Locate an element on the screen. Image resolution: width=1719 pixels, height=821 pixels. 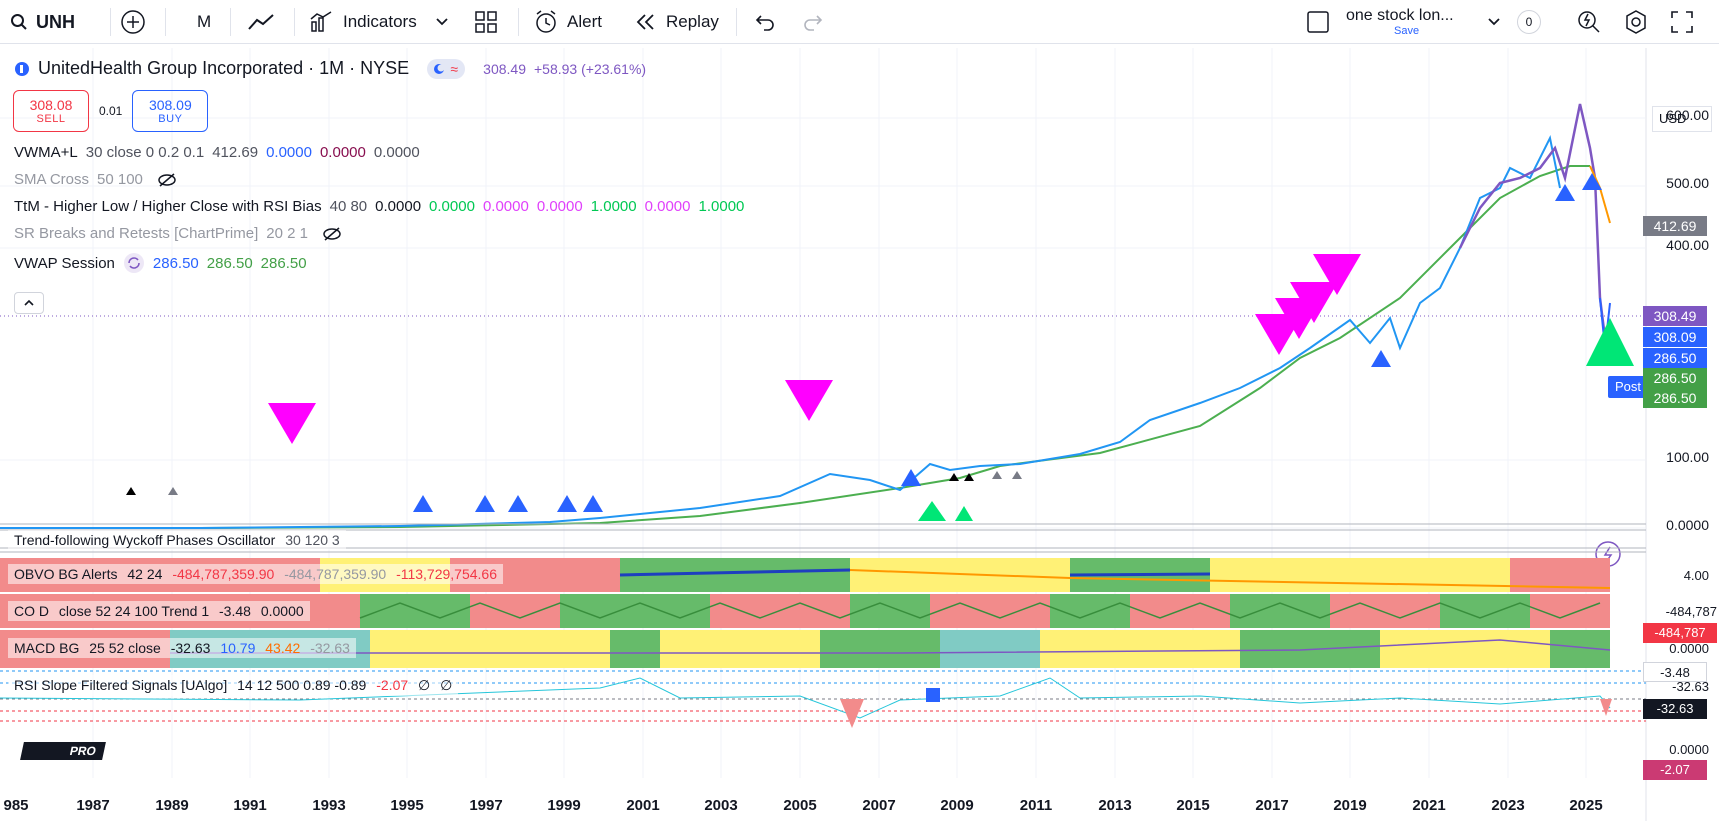
layout-checkbox is located at coordinates (1318, 22).